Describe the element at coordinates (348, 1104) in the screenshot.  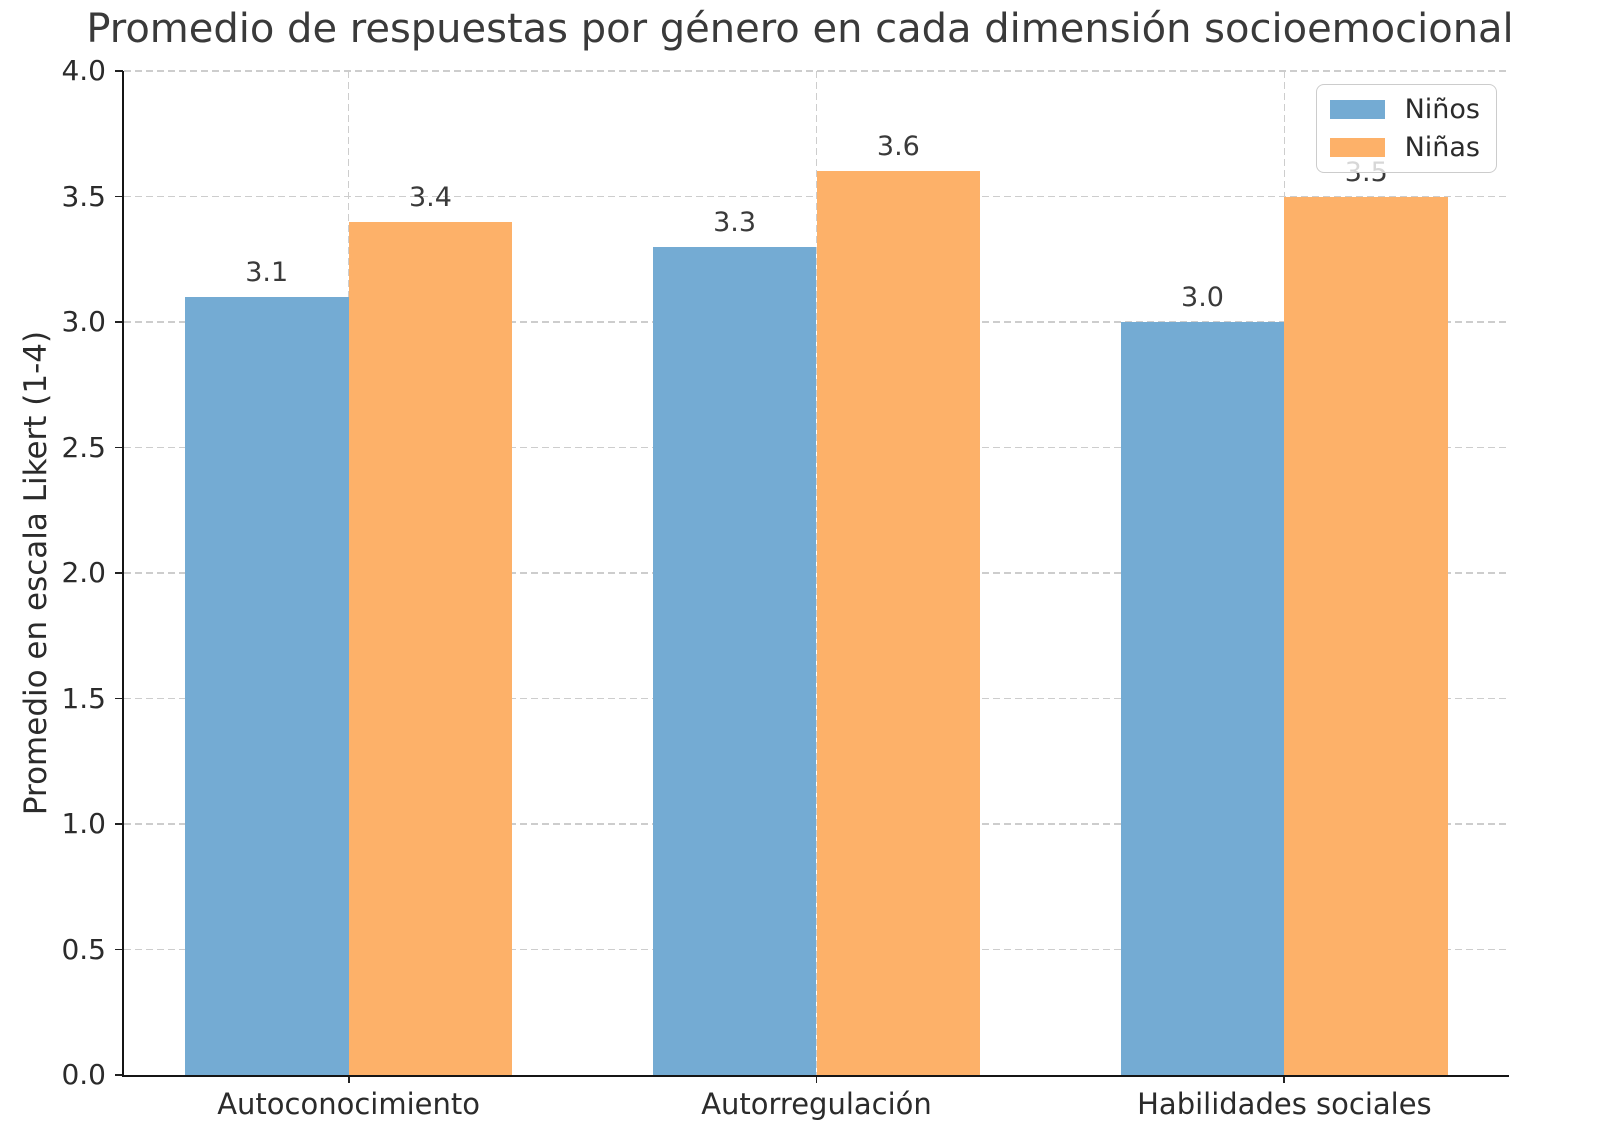
I see `x-tick-label-autoconocimiento: Autoconocimiento` at that location.